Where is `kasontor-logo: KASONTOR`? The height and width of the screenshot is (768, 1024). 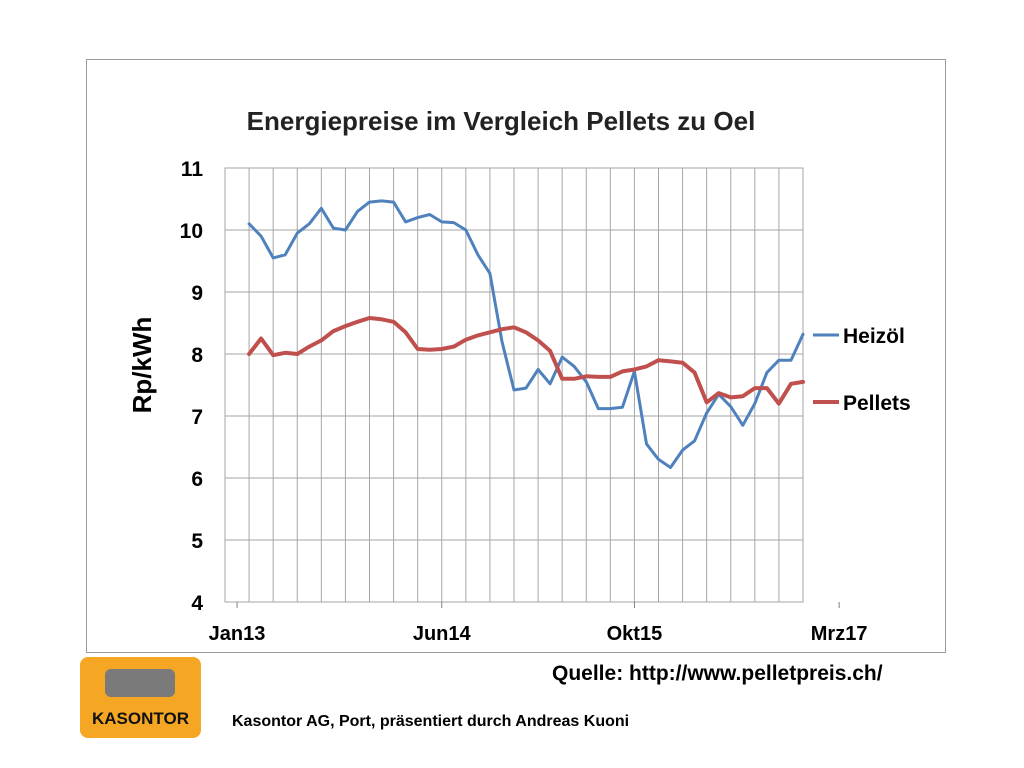 kasontor-logo: KASONTOR is located at coordinates (140, 697).